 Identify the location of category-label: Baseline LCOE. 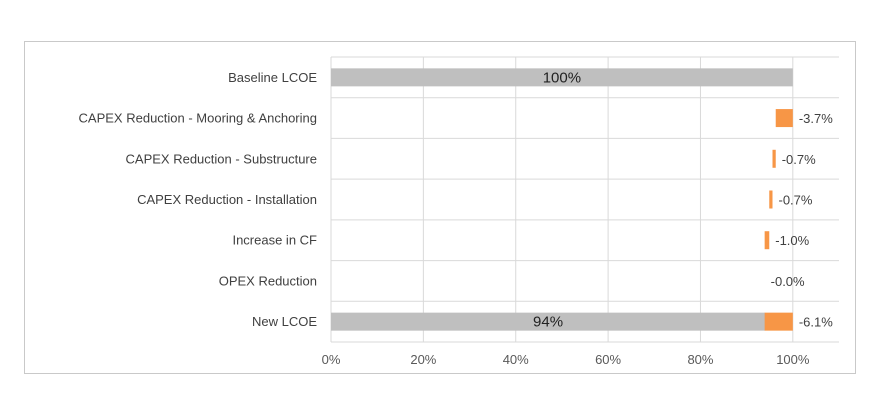
(272, 77).